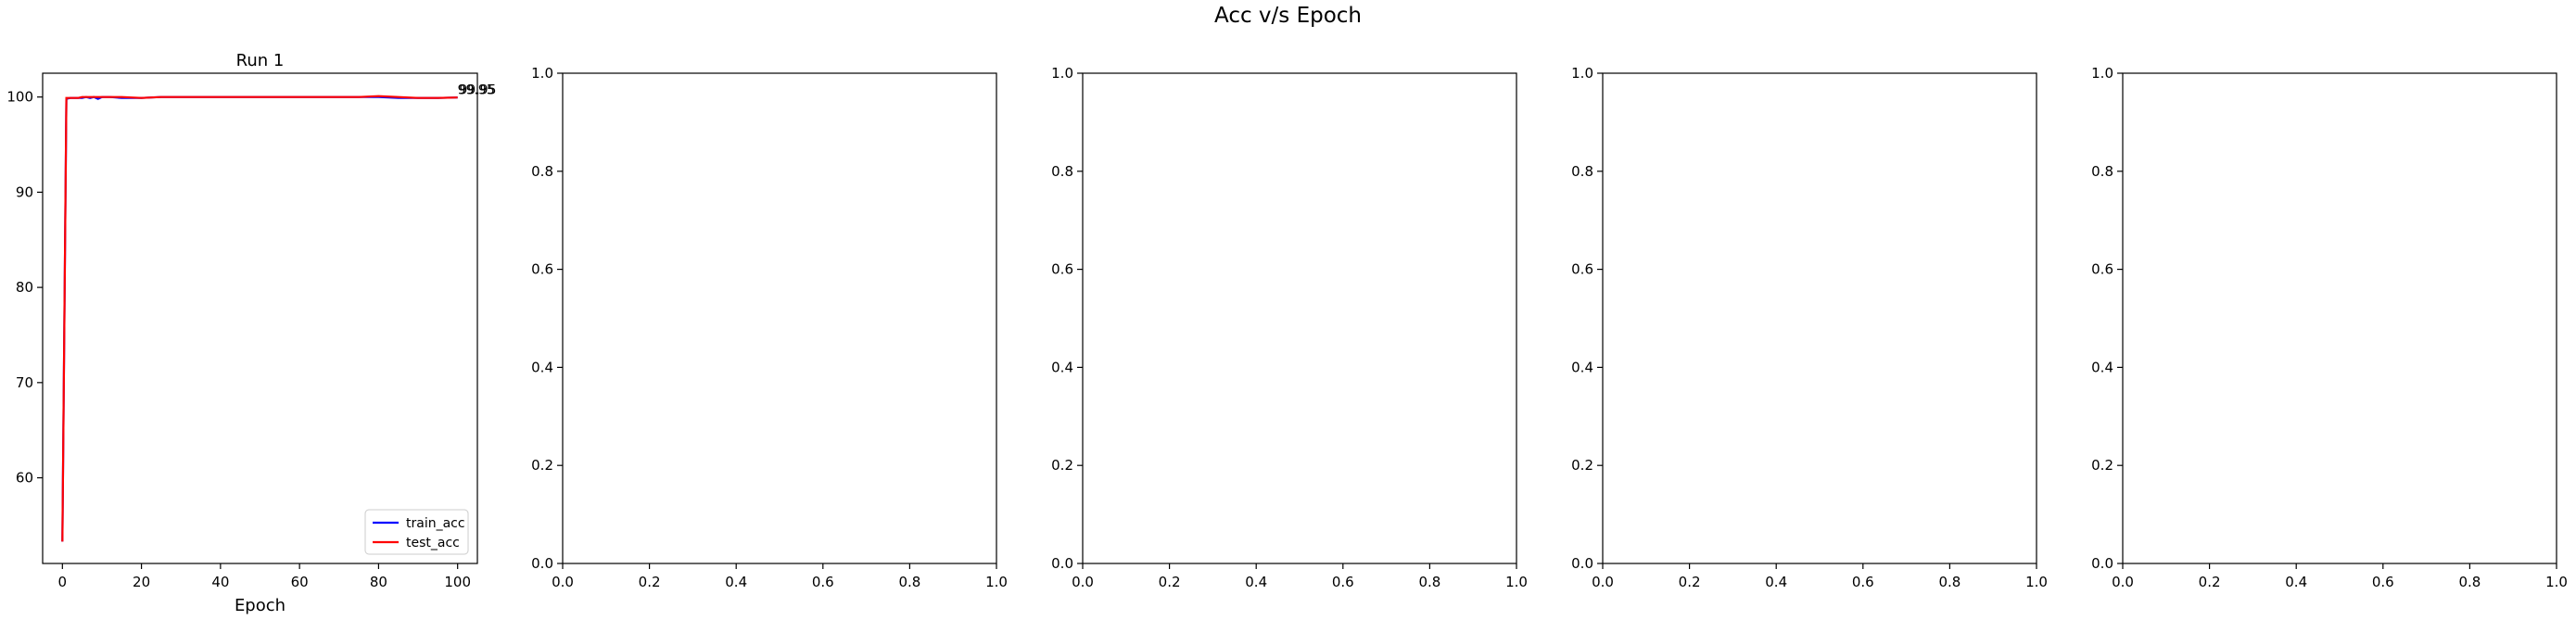  I want to click on x-tick-label: 100, so click(457, 582).